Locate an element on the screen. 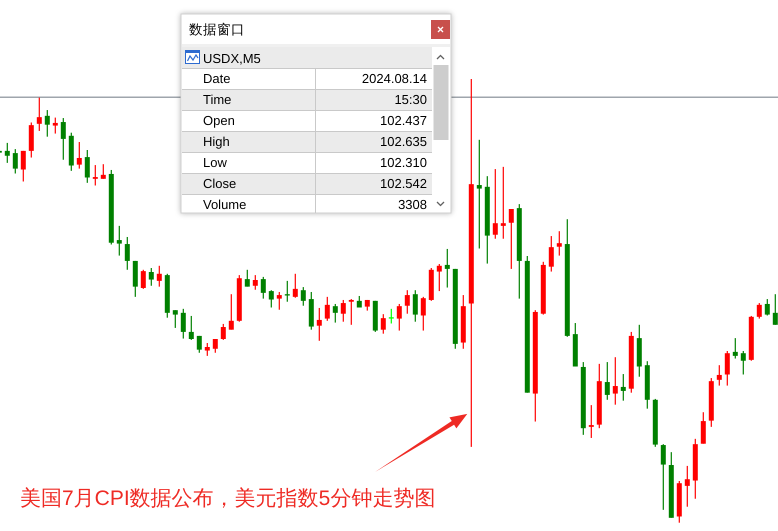  annotation: Close is located at coordinates (219, 183).